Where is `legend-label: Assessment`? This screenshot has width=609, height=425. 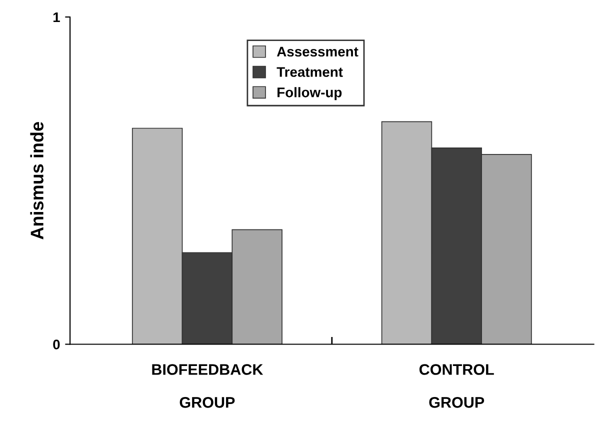 legend-label: Assessment is located at coordinates (317, 51).